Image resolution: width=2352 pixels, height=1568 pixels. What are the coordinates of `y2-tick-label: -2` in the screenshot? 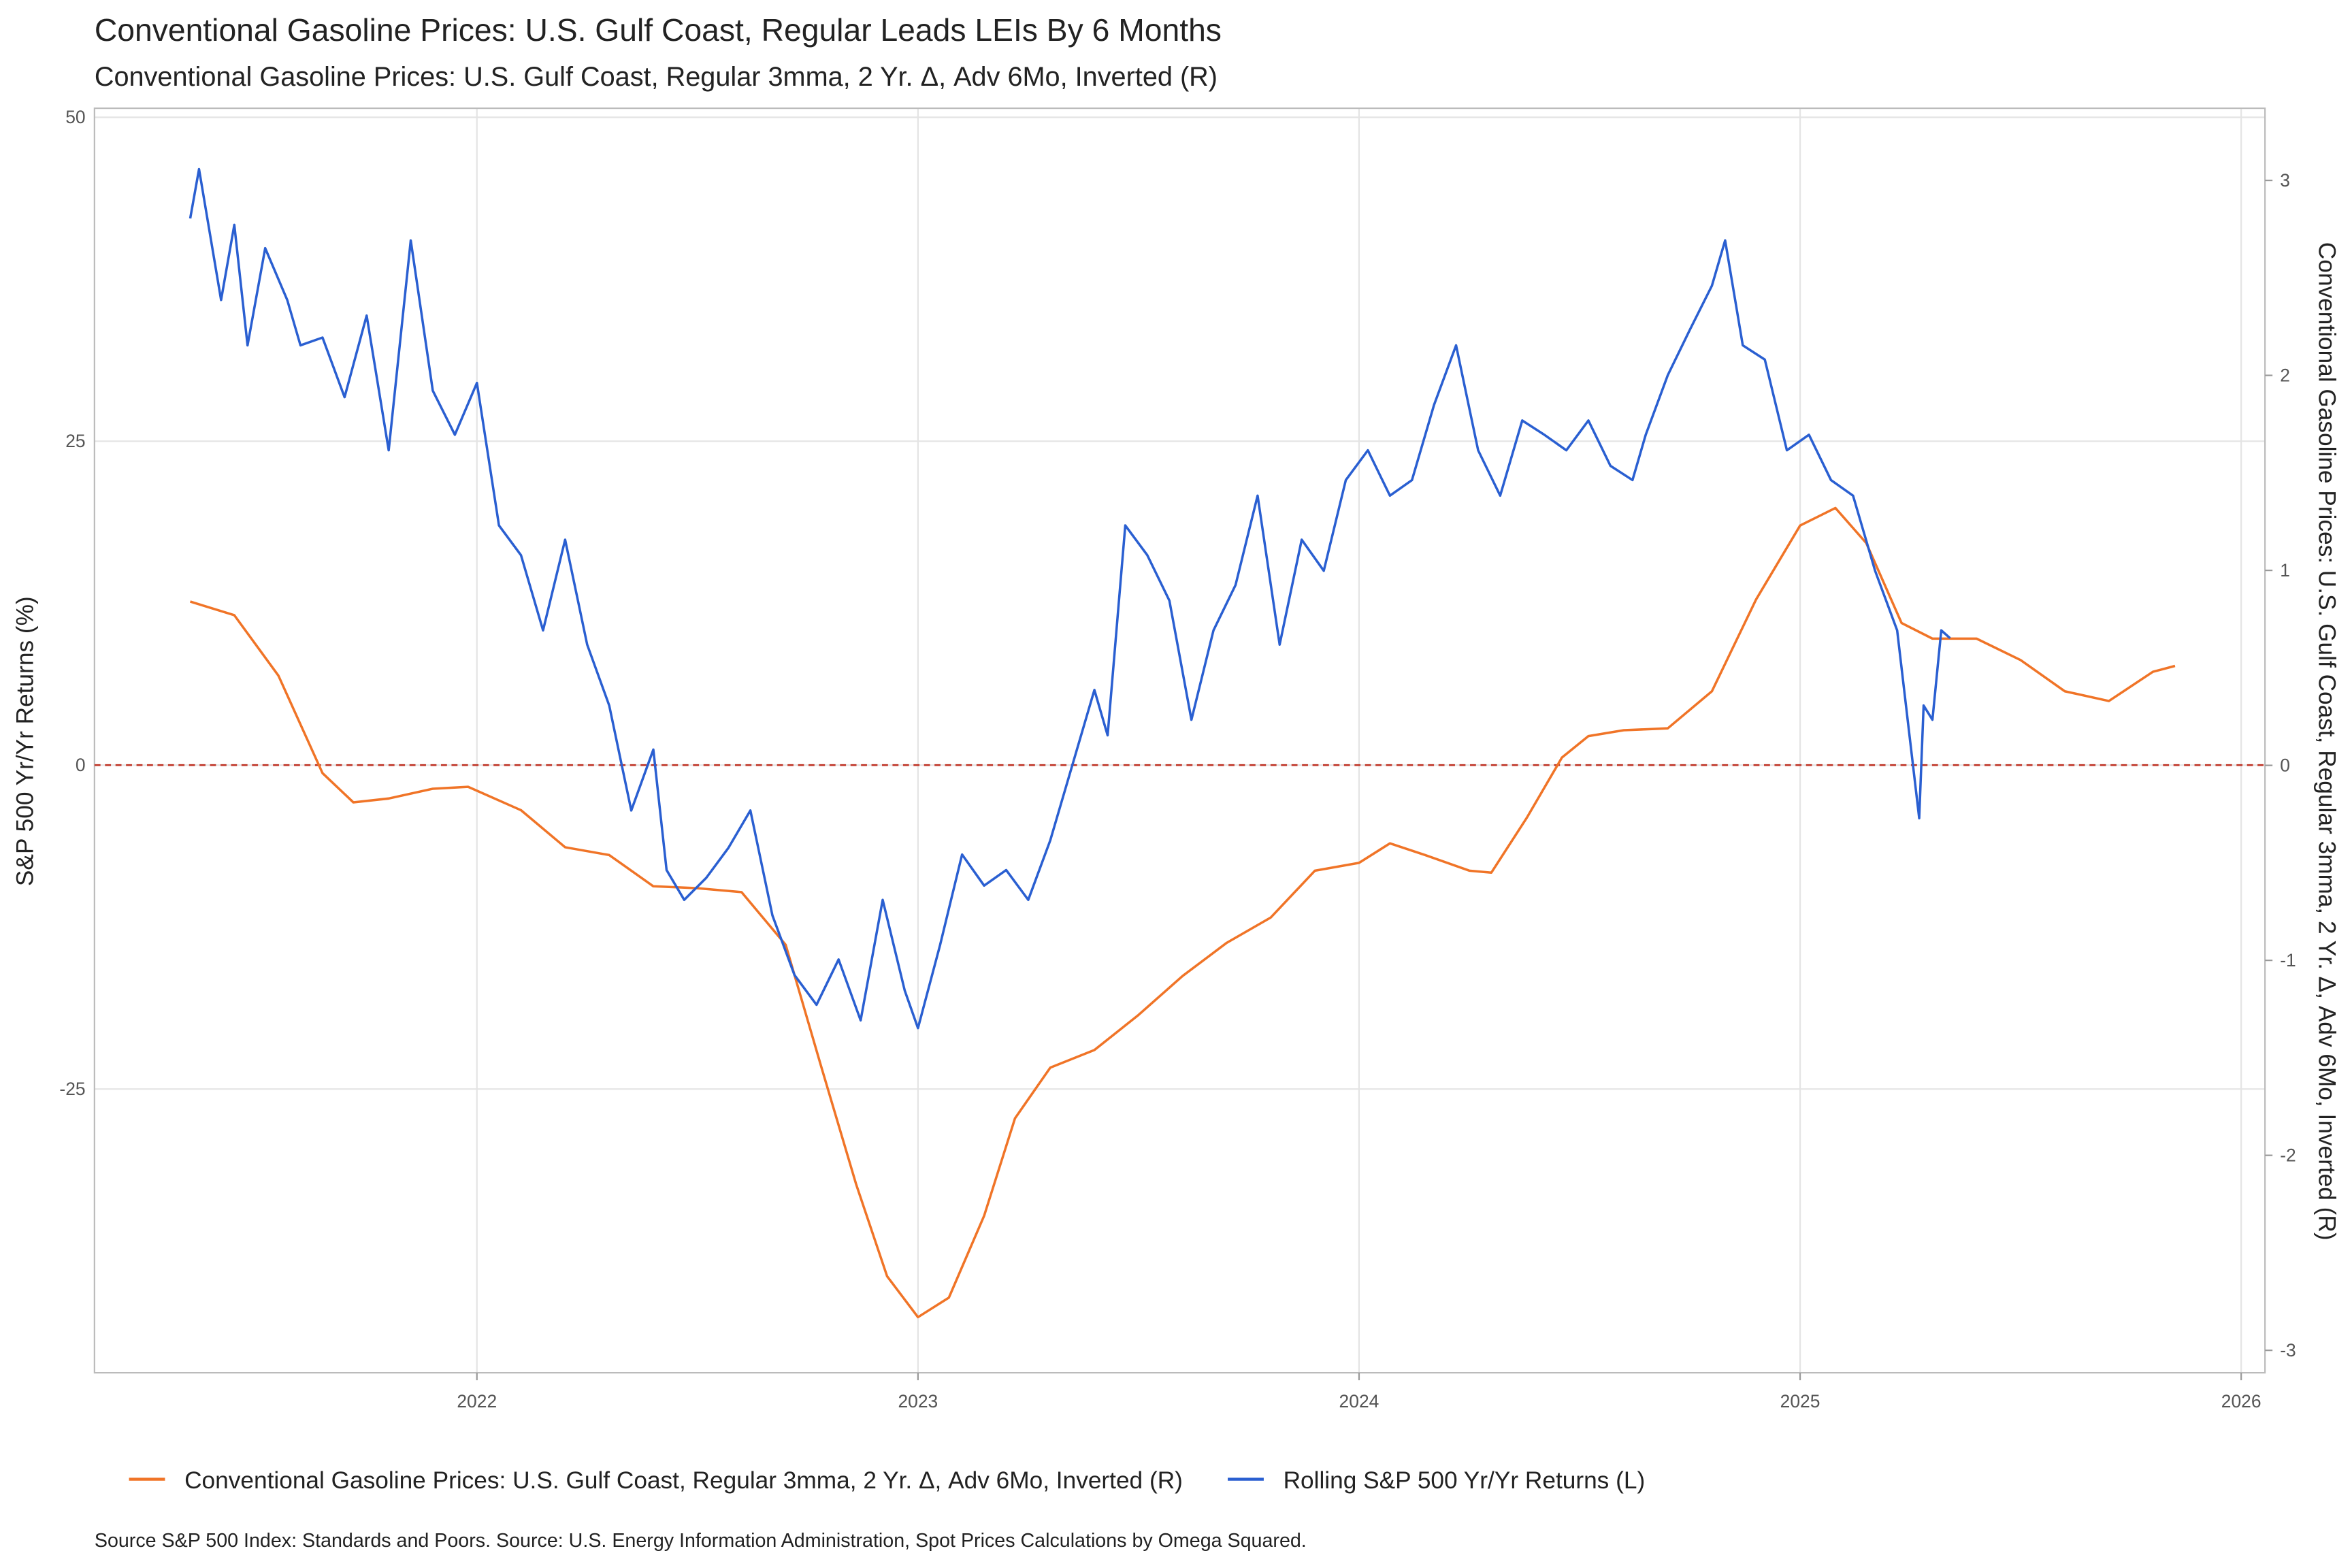 It's located at (2288, 1155).